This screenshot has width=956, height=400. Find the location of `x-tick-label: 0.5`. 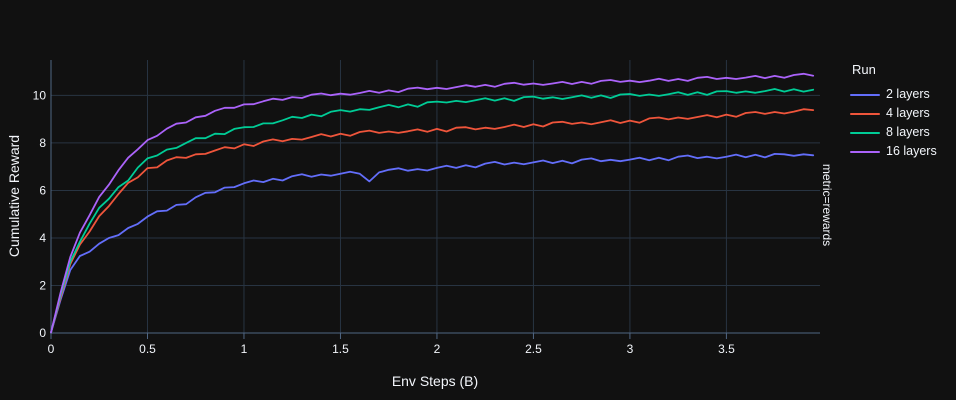

x-tick-label: 0.5 is located at coordinates (147, 349).